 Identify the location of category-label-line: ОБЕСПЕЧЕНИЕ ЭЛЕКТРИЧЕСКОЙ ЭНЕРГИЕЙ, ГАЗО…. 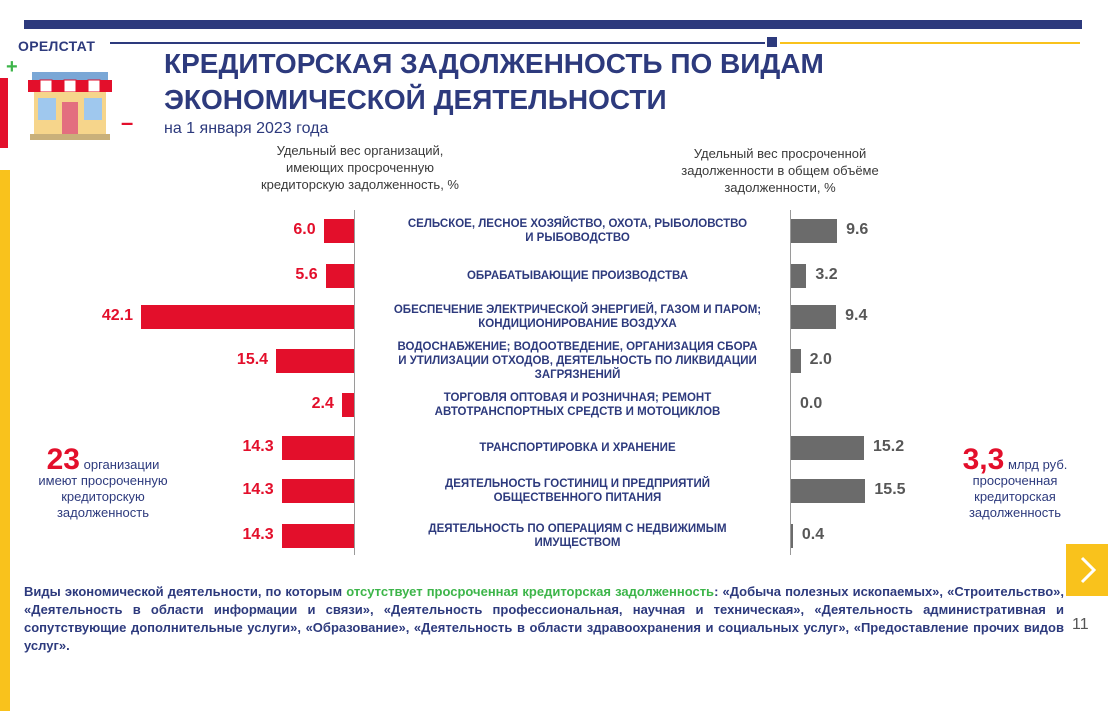
(577, 310).